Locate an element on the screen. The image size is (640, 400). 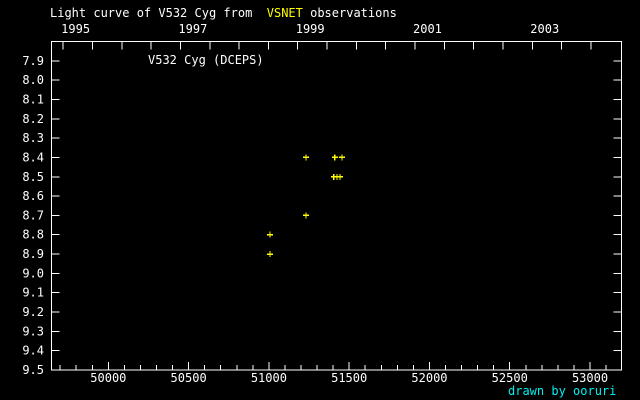
top-axis-year-label: 1999 is located at coordinates (310, 29).